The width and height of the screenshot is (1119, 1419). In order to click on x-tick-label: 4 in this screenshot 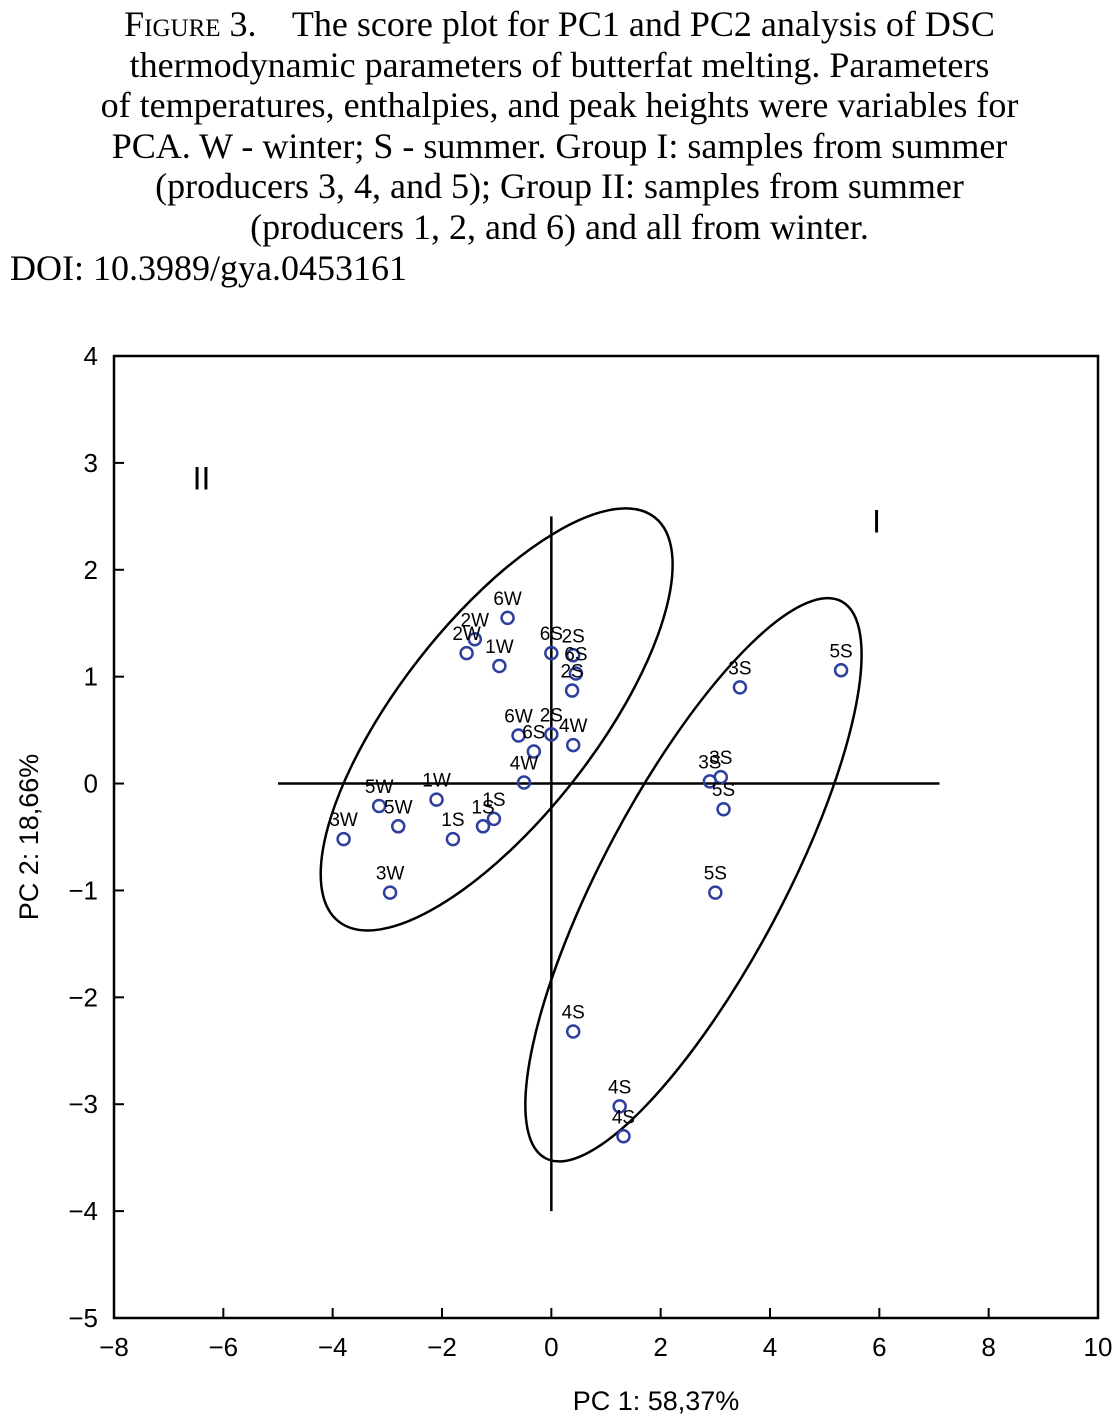, I will do `click(770, 1347)`.